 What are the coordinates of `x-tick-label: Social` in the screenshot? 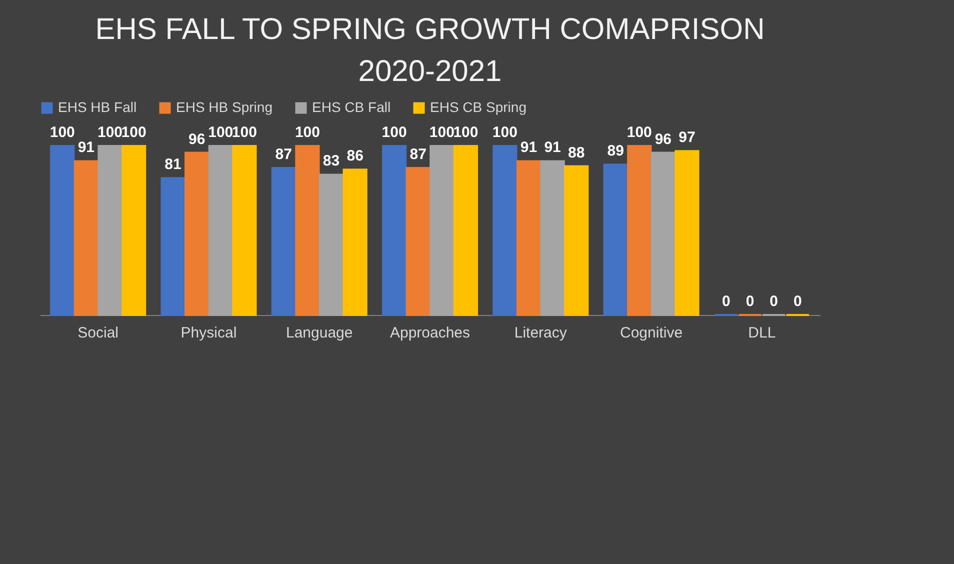 It's located at (98, 333).